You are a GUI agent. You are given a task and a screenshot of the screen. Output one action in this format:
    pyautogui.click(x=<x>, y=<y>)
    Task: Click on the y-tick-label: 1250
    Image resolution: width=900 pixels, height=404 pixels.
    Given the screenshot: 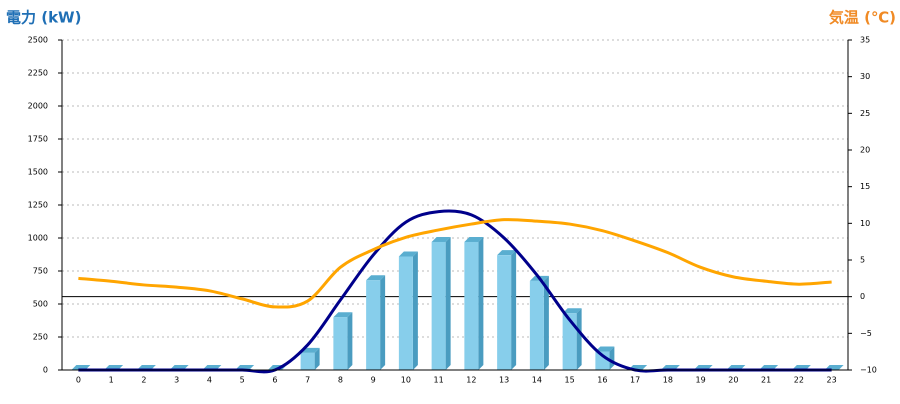 What is the action you would take?
    pyautogui.click(x=38, y=205)
    